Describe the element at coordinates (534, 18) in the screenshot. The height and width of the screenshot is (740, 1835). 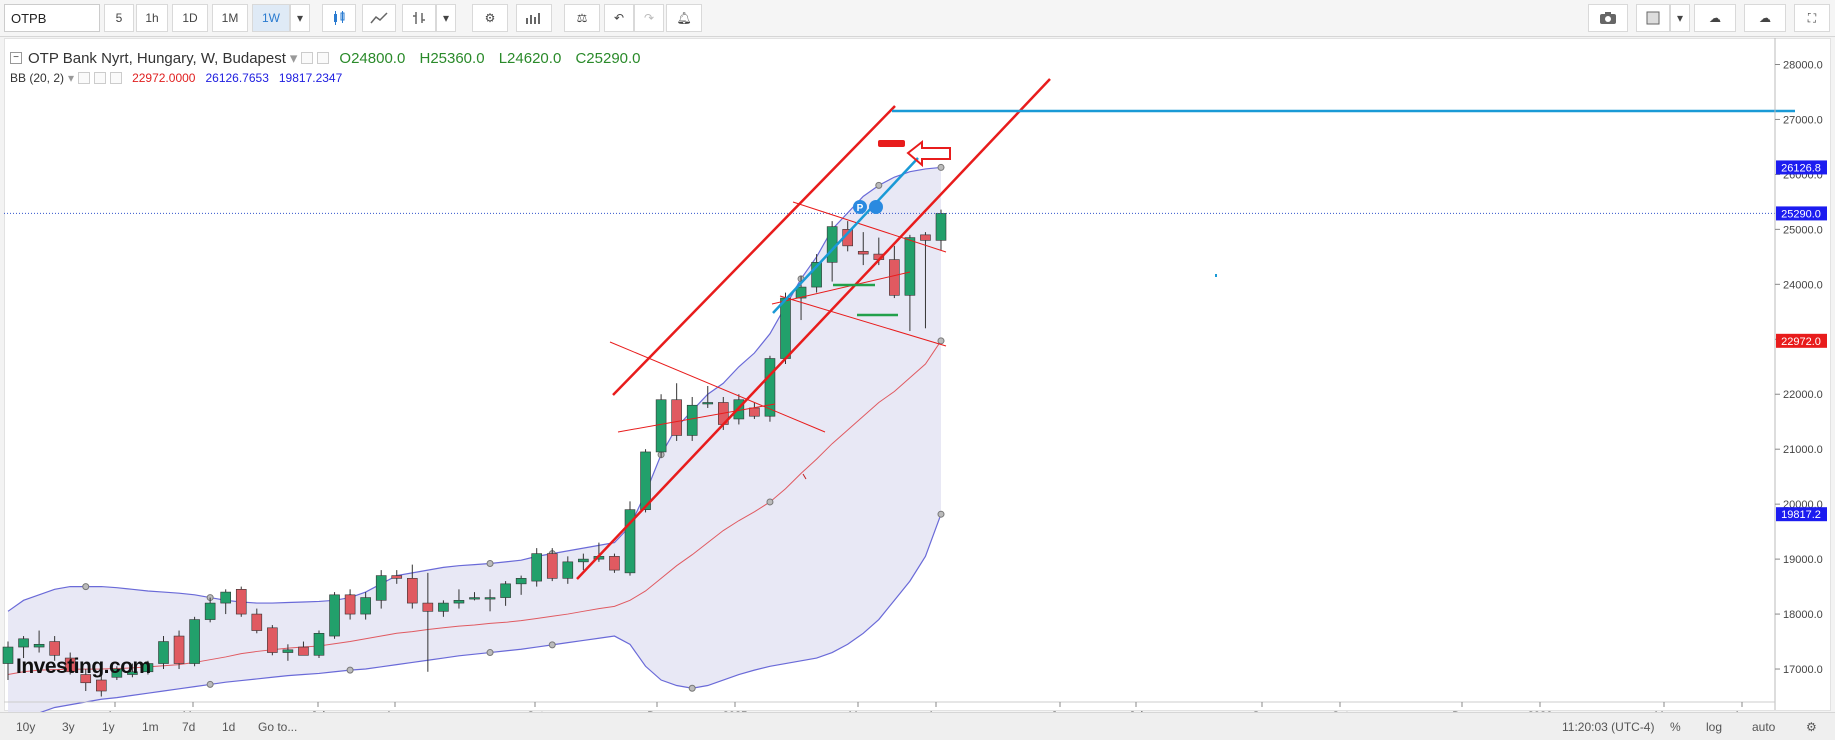
I see `indicators-icon` at that location.